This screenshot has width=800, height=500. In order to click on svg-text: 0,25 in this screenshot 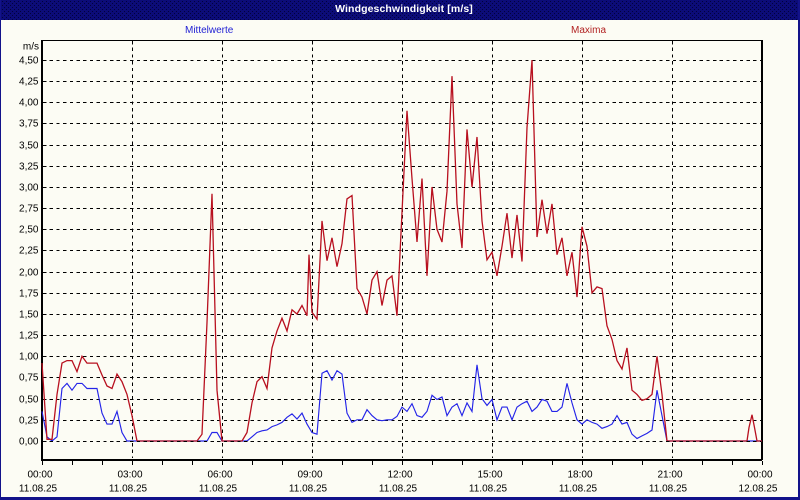, I will do `click(29, 421)`.